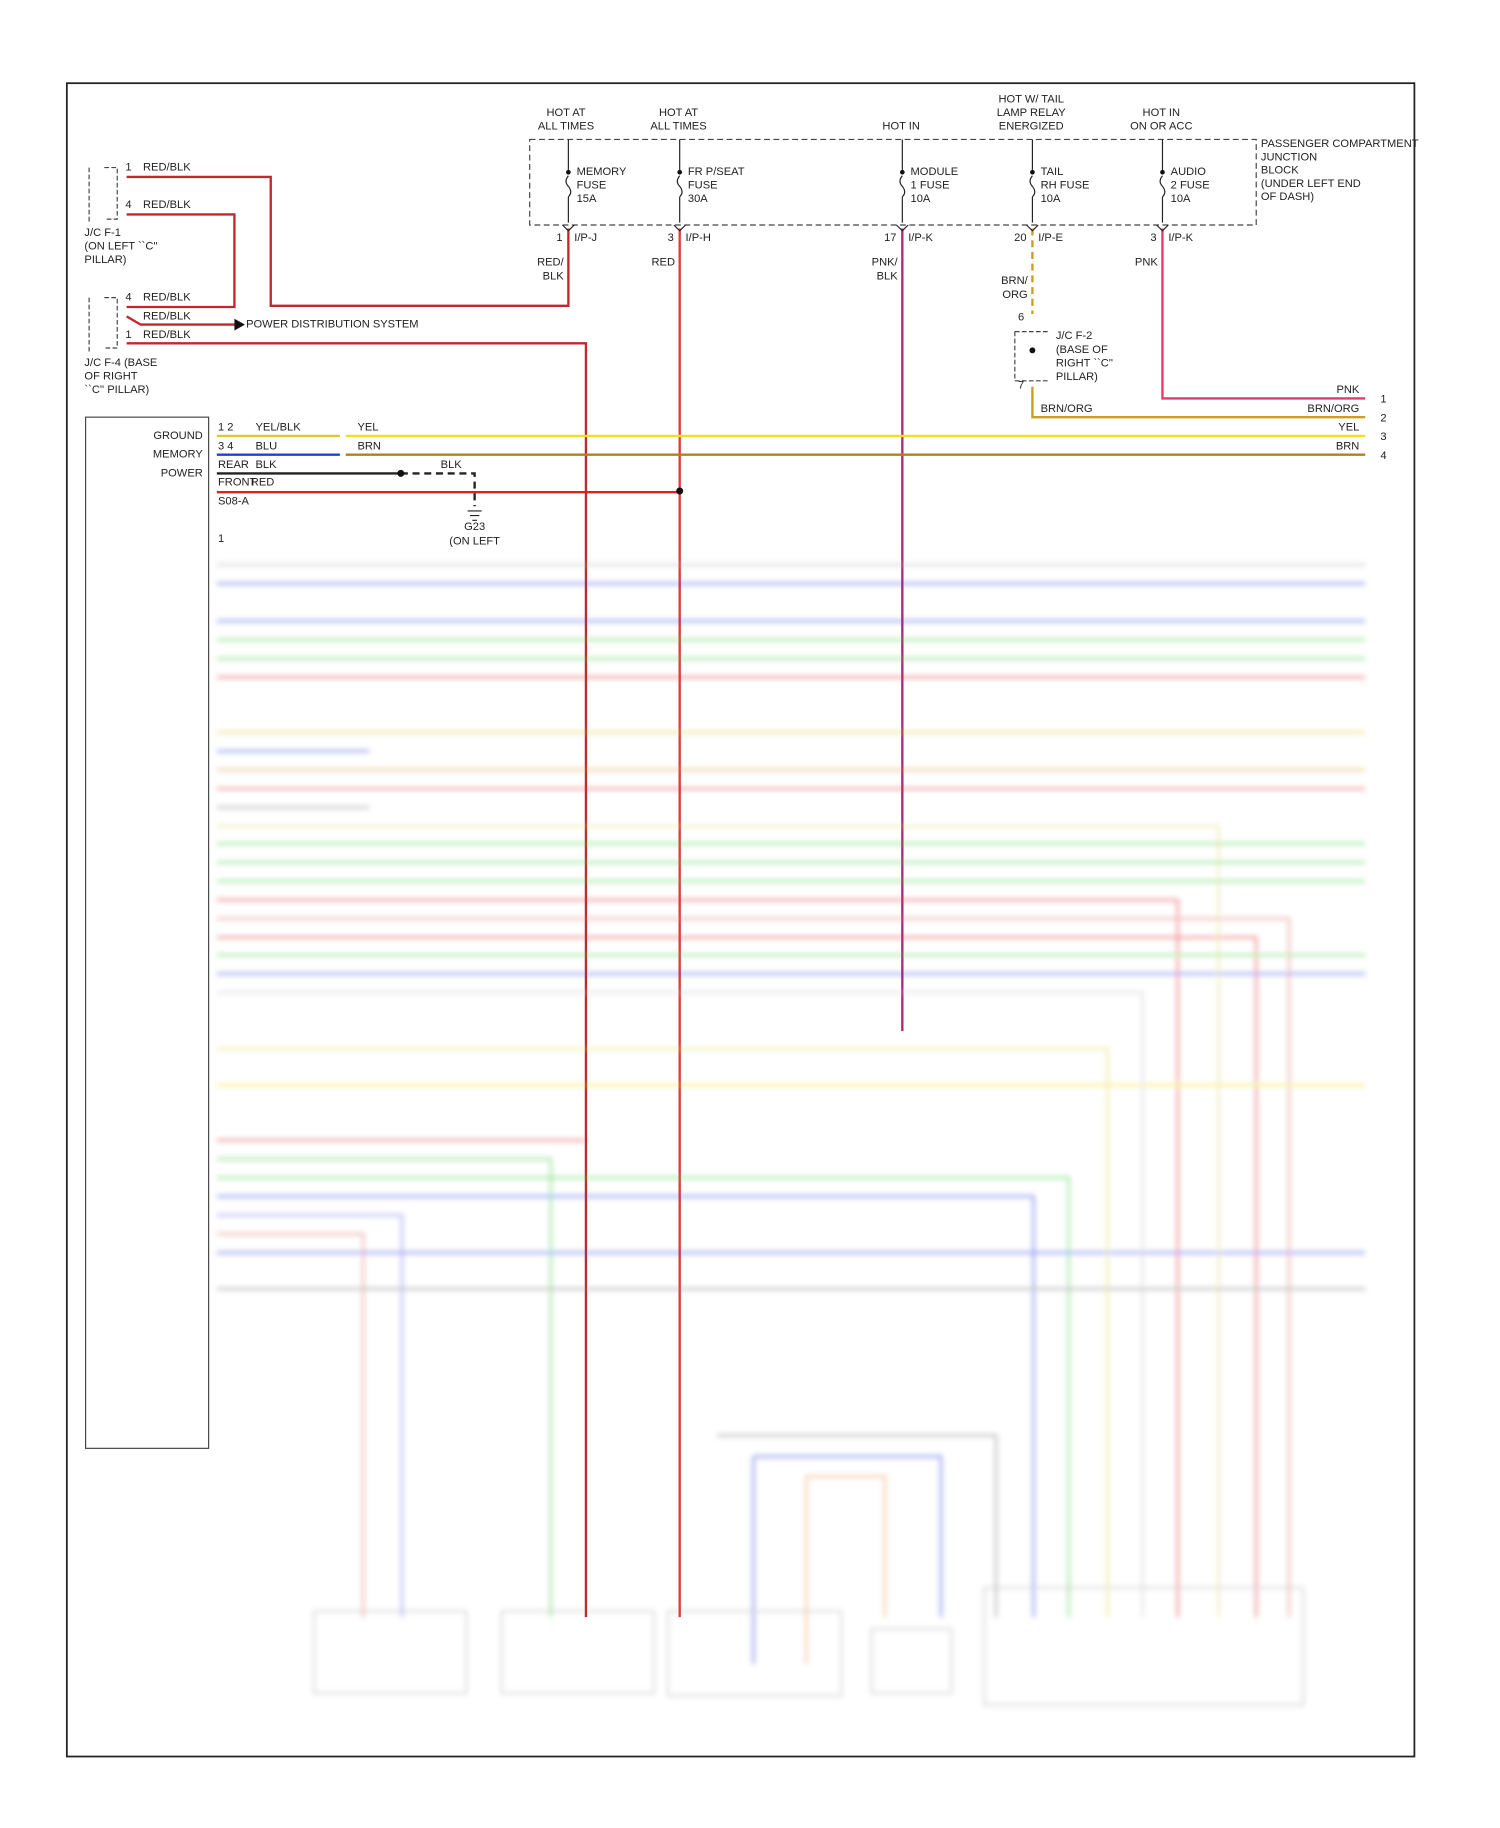 The image size is (1500, 1828). Describe the element at coordinates (1348, 428) in the screenshot. I see `wire-color: YEL` at that location.